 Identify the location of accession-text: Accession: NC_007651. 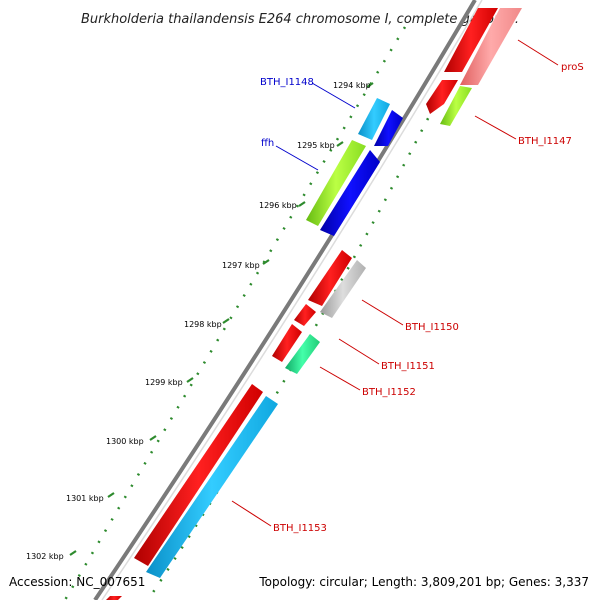
(77, 582).